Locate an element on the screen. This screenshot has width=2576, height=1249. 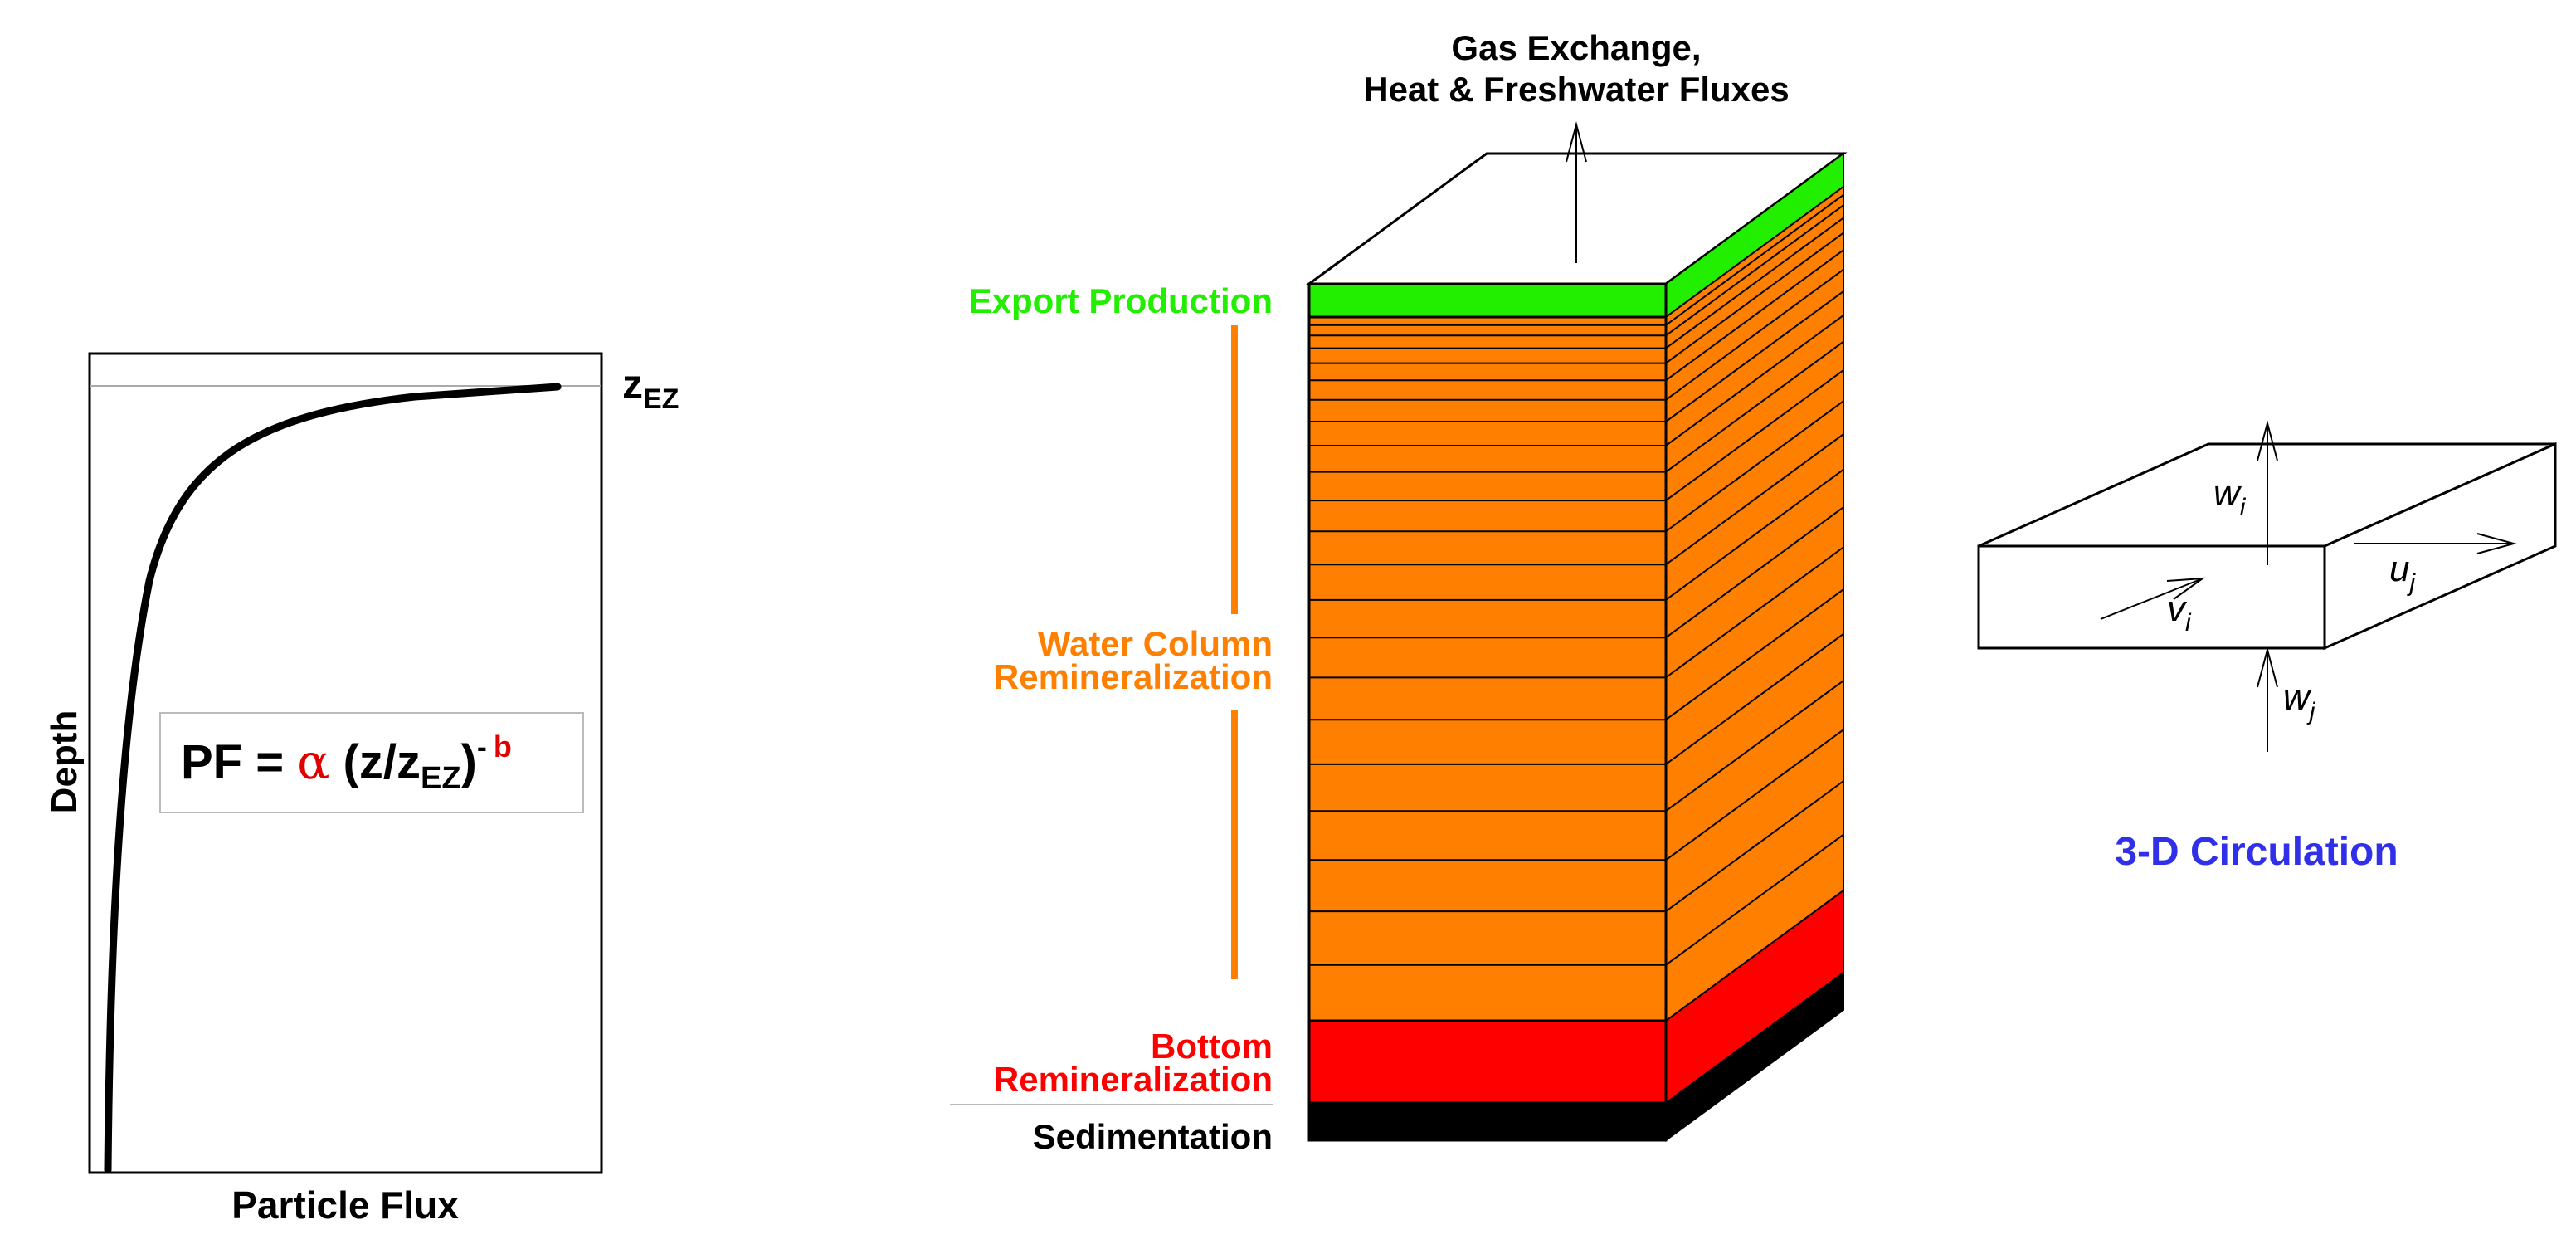
heat-freshwater-label: Heat & Freshwater Fluxes is located at coordinates (1576, 89).